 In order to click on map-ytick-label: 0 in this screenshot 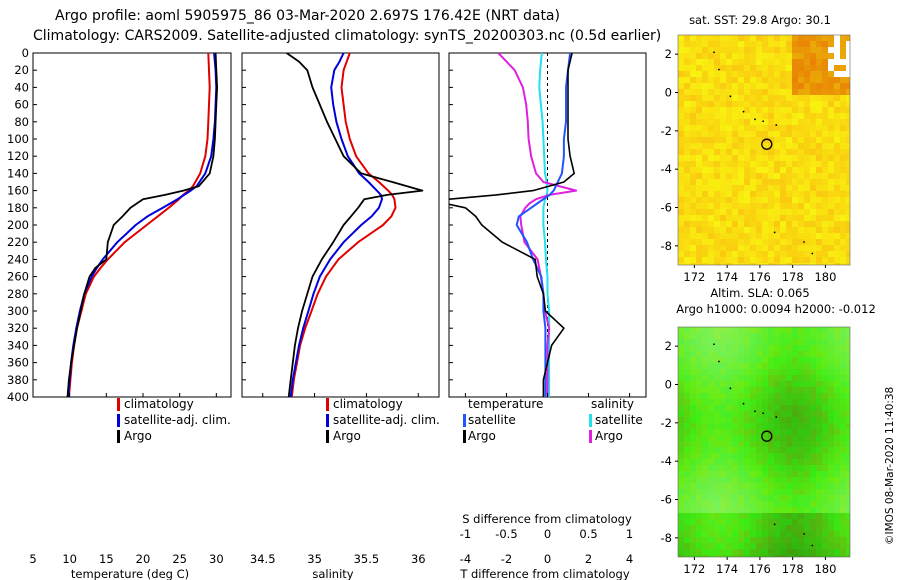, I will do `click(668, 93)`.